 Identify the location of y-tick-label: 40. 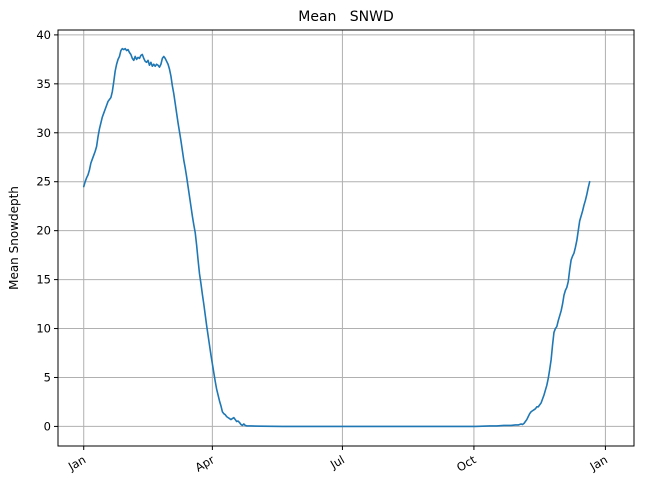
(43, 35).